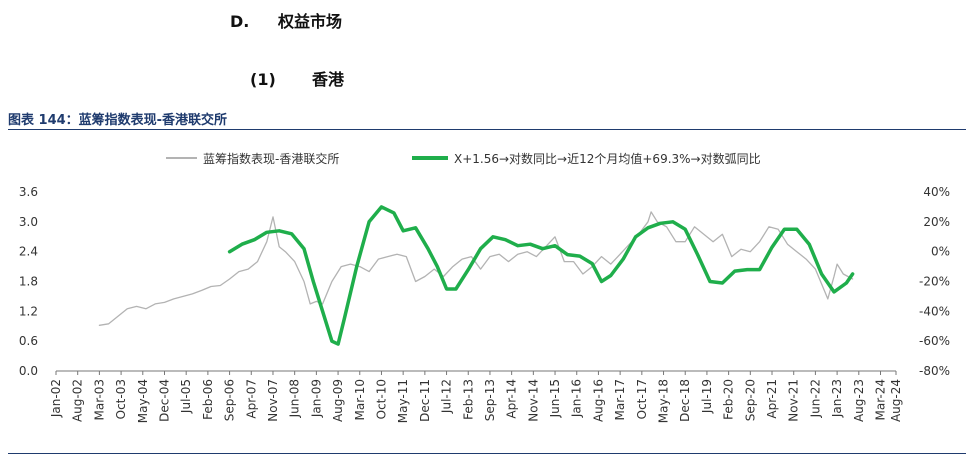 The width and height of the screenshot is (975, 459). I want to click on x-tick-label: Dec-18, so click(685, 400).